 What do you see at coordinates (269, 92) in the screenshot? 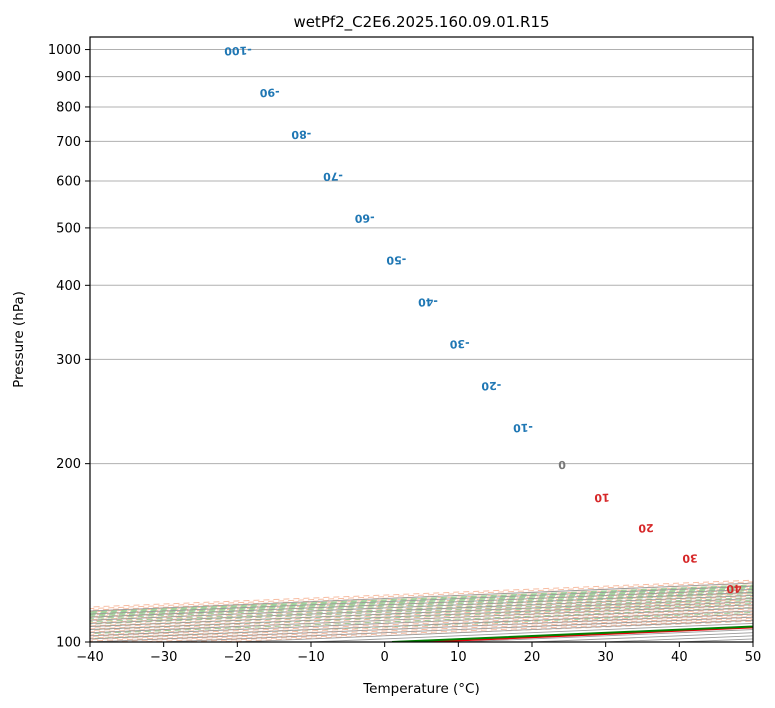
I see `isotherm-label: -90` at bounding box center [269, 92].